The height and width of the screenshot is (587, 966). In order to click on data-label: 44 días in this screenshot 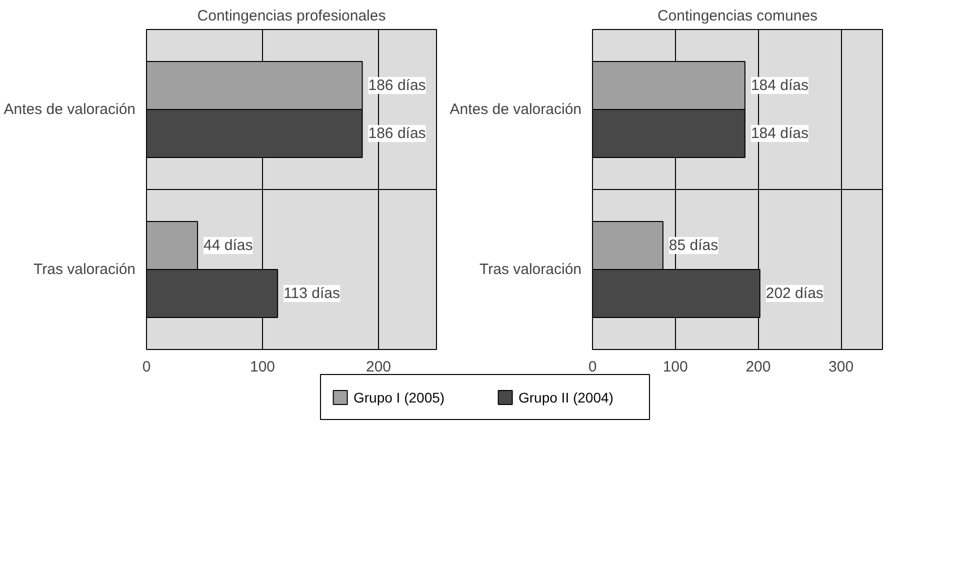, I will do `click(228, 245)`.